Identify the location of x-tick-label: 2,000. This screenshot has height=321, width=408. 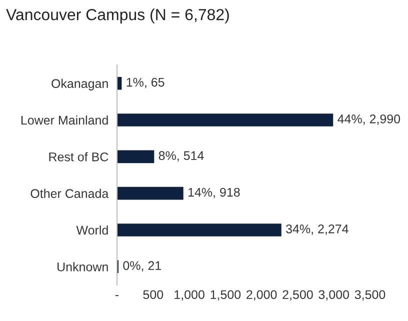
(261, 295).